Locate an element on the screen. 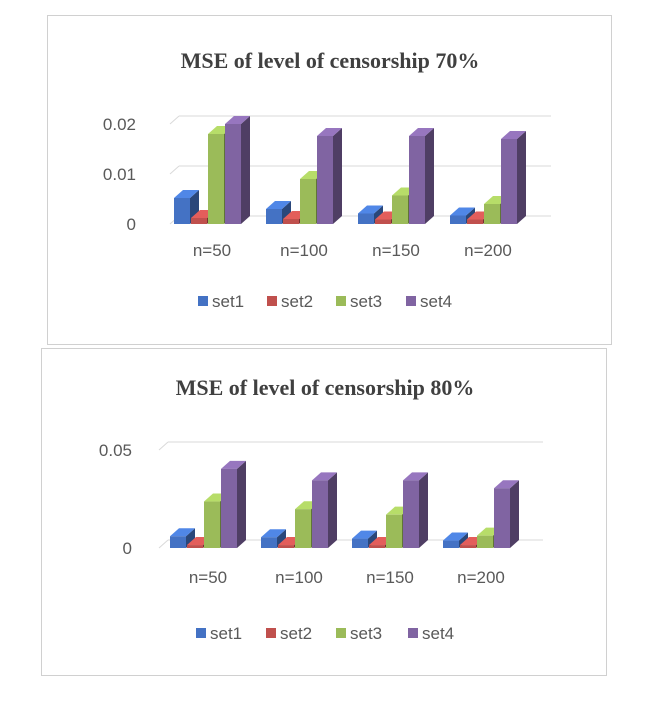 This screenshot has width=666, height=703. bar-set1-n=100 is located at coordinates (273, 538).